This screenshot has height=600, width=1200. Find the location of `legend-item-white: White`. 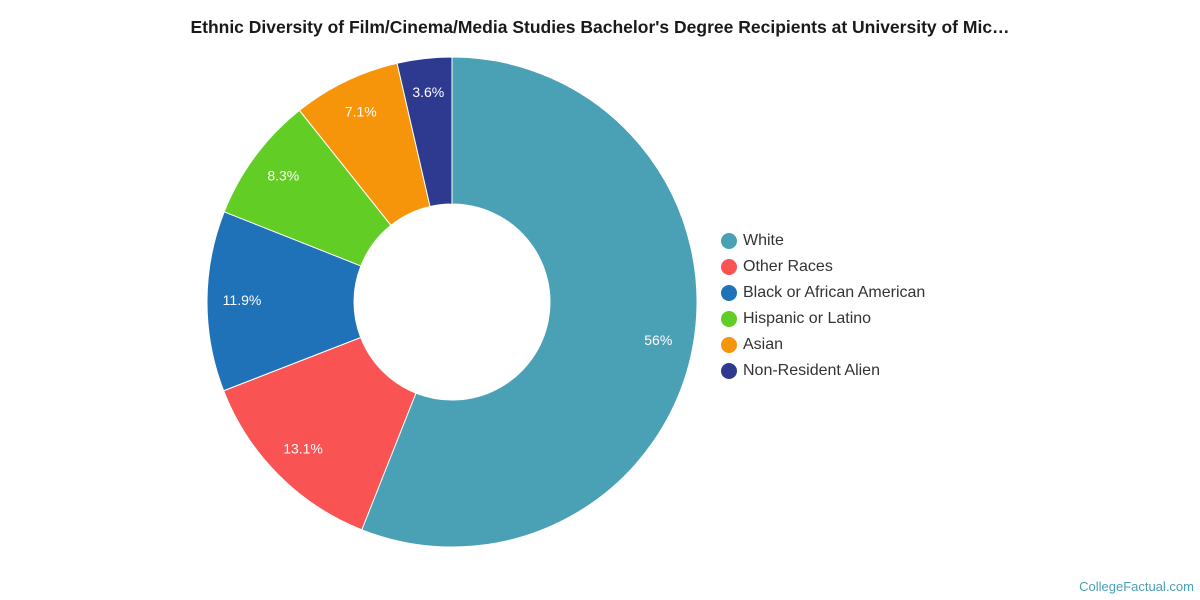

legend-item-white: White is located at coordinates (823, 241).